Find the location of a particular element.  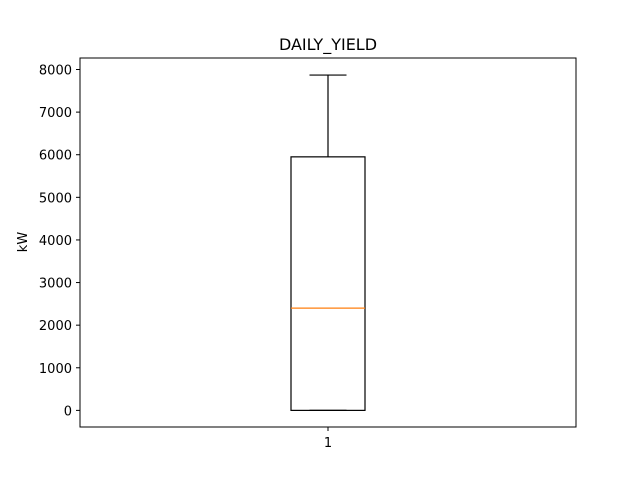

box-series is located at coordinates (328, 242).